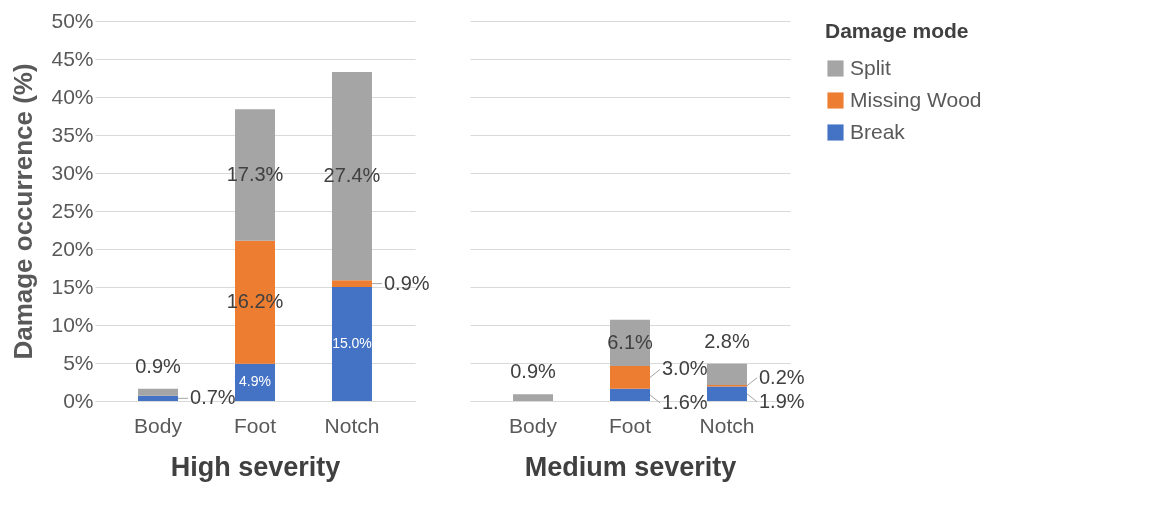 The width and height of the screenshot is (1156, 515). What do you see at coordinates (213, 397) in the screenshot?
I see `data-label: 0.7%` at bounding box center [213, 397].